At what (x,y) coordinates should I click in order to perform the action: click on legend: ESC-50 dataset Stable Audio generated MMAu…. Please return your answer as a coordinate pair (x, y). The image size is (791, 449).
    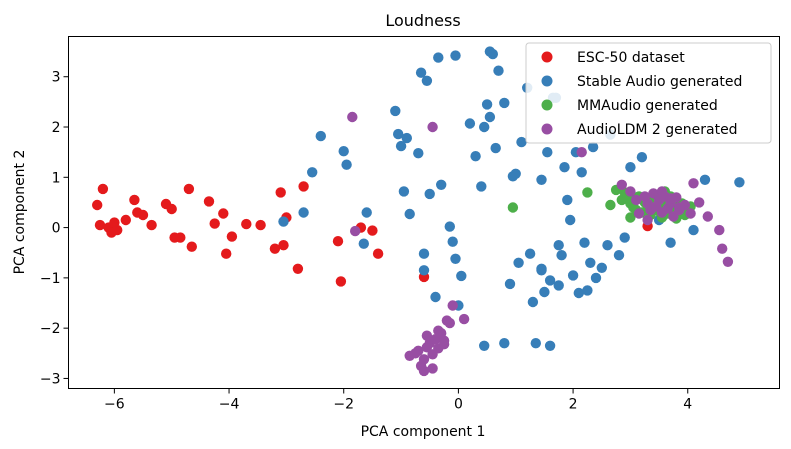
    Looking at the image, I should click on (648, 93).